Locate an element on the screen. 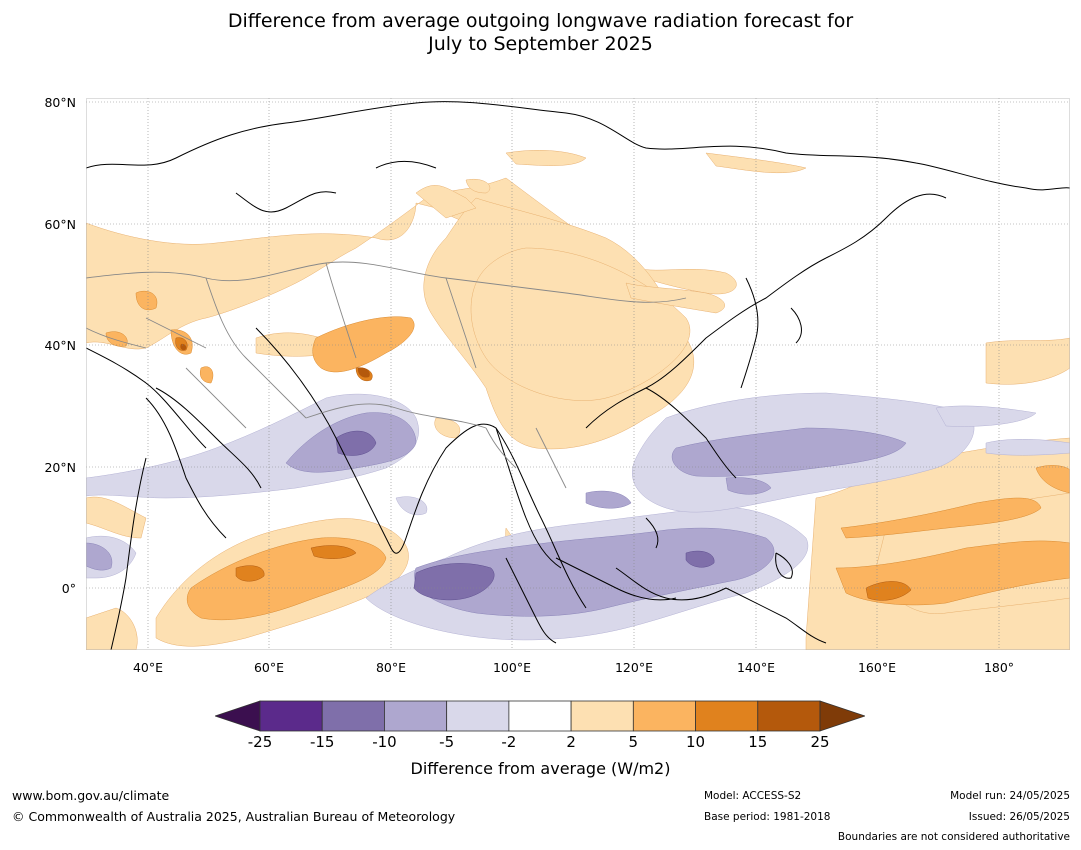 The image size is (1081, 850). lat-label-60n: 60°N is located at coordinates (60, 224).